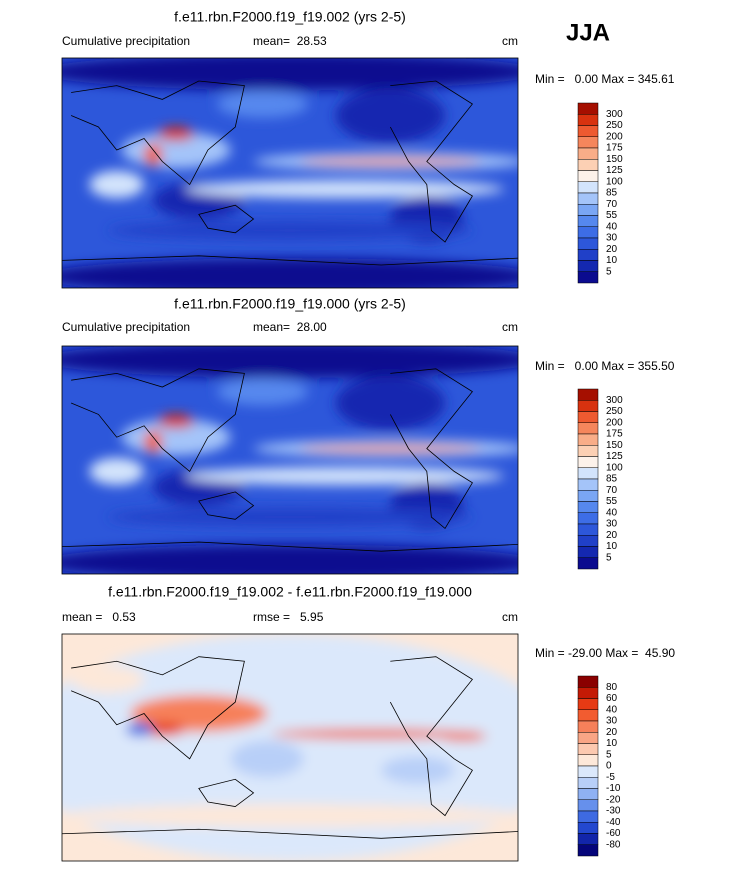 The height and width of the screenshot is (872, 733). Describe the element at coordinates (614, 456) in the screenshot. I see `colorbar-label: 125` at that location.